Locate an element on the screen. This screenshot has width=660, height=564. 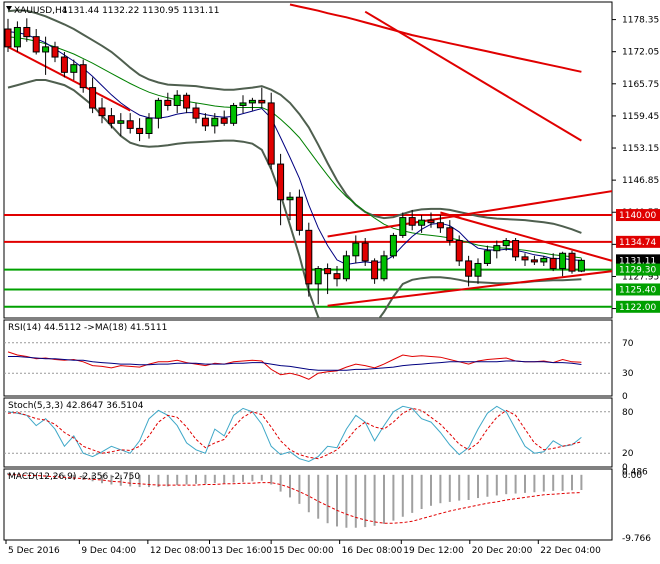
macd-pane is located at coordinates (295, 500).